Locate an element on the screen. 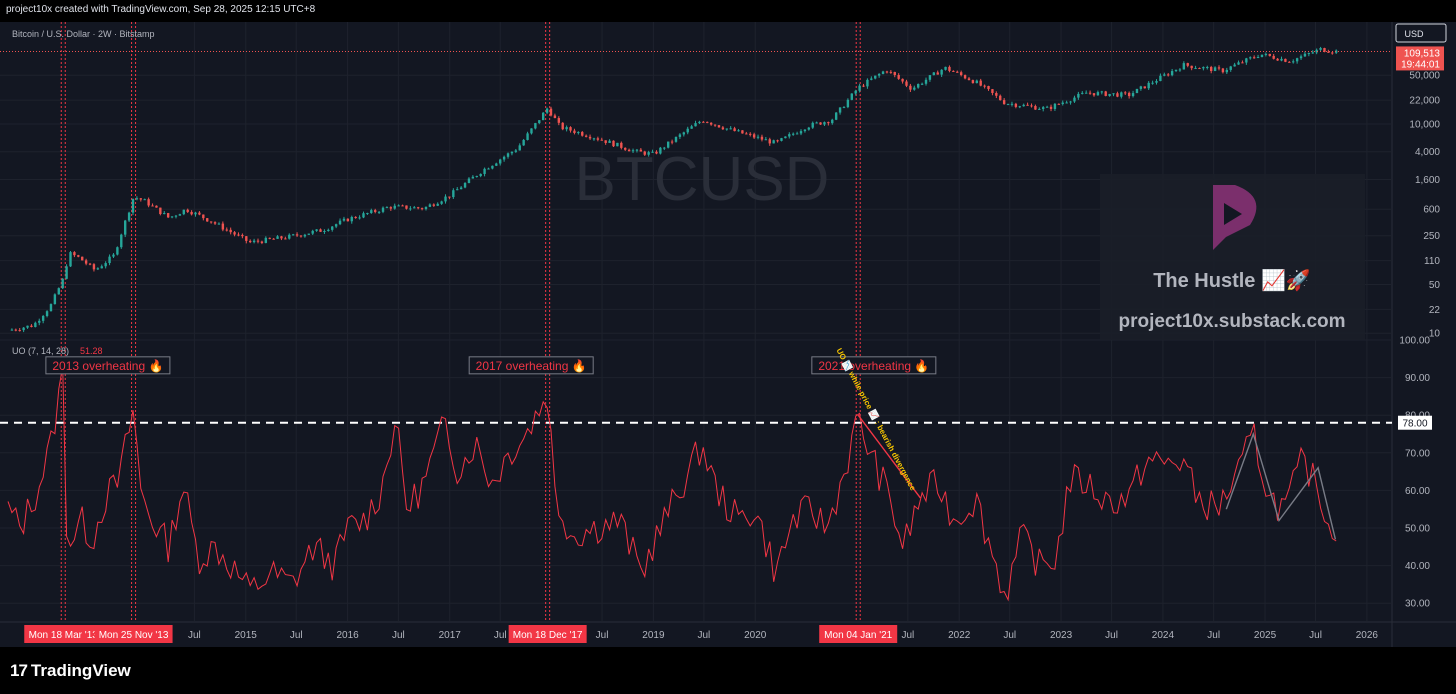 The height and width of the screenshot is (694, 1456). trendline is located at coordinates (1281, 485).